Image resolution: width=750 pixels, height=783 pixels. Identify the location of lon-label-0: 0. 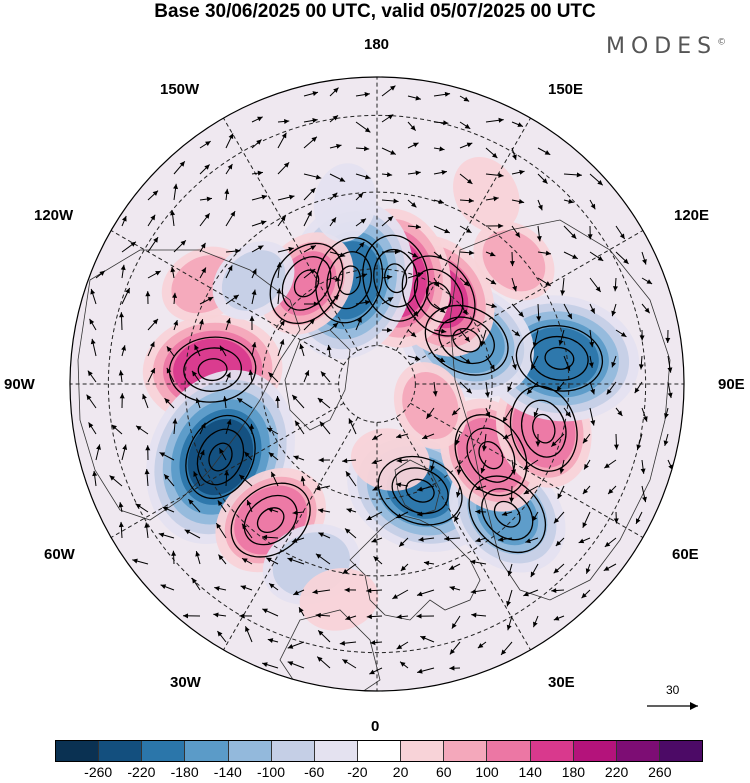
(375, 726).